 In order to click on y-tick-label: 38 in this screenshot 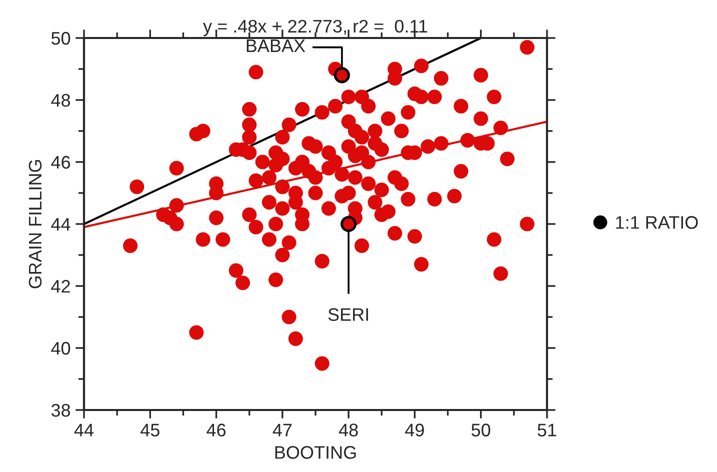, I will do `click(60, 410)`.